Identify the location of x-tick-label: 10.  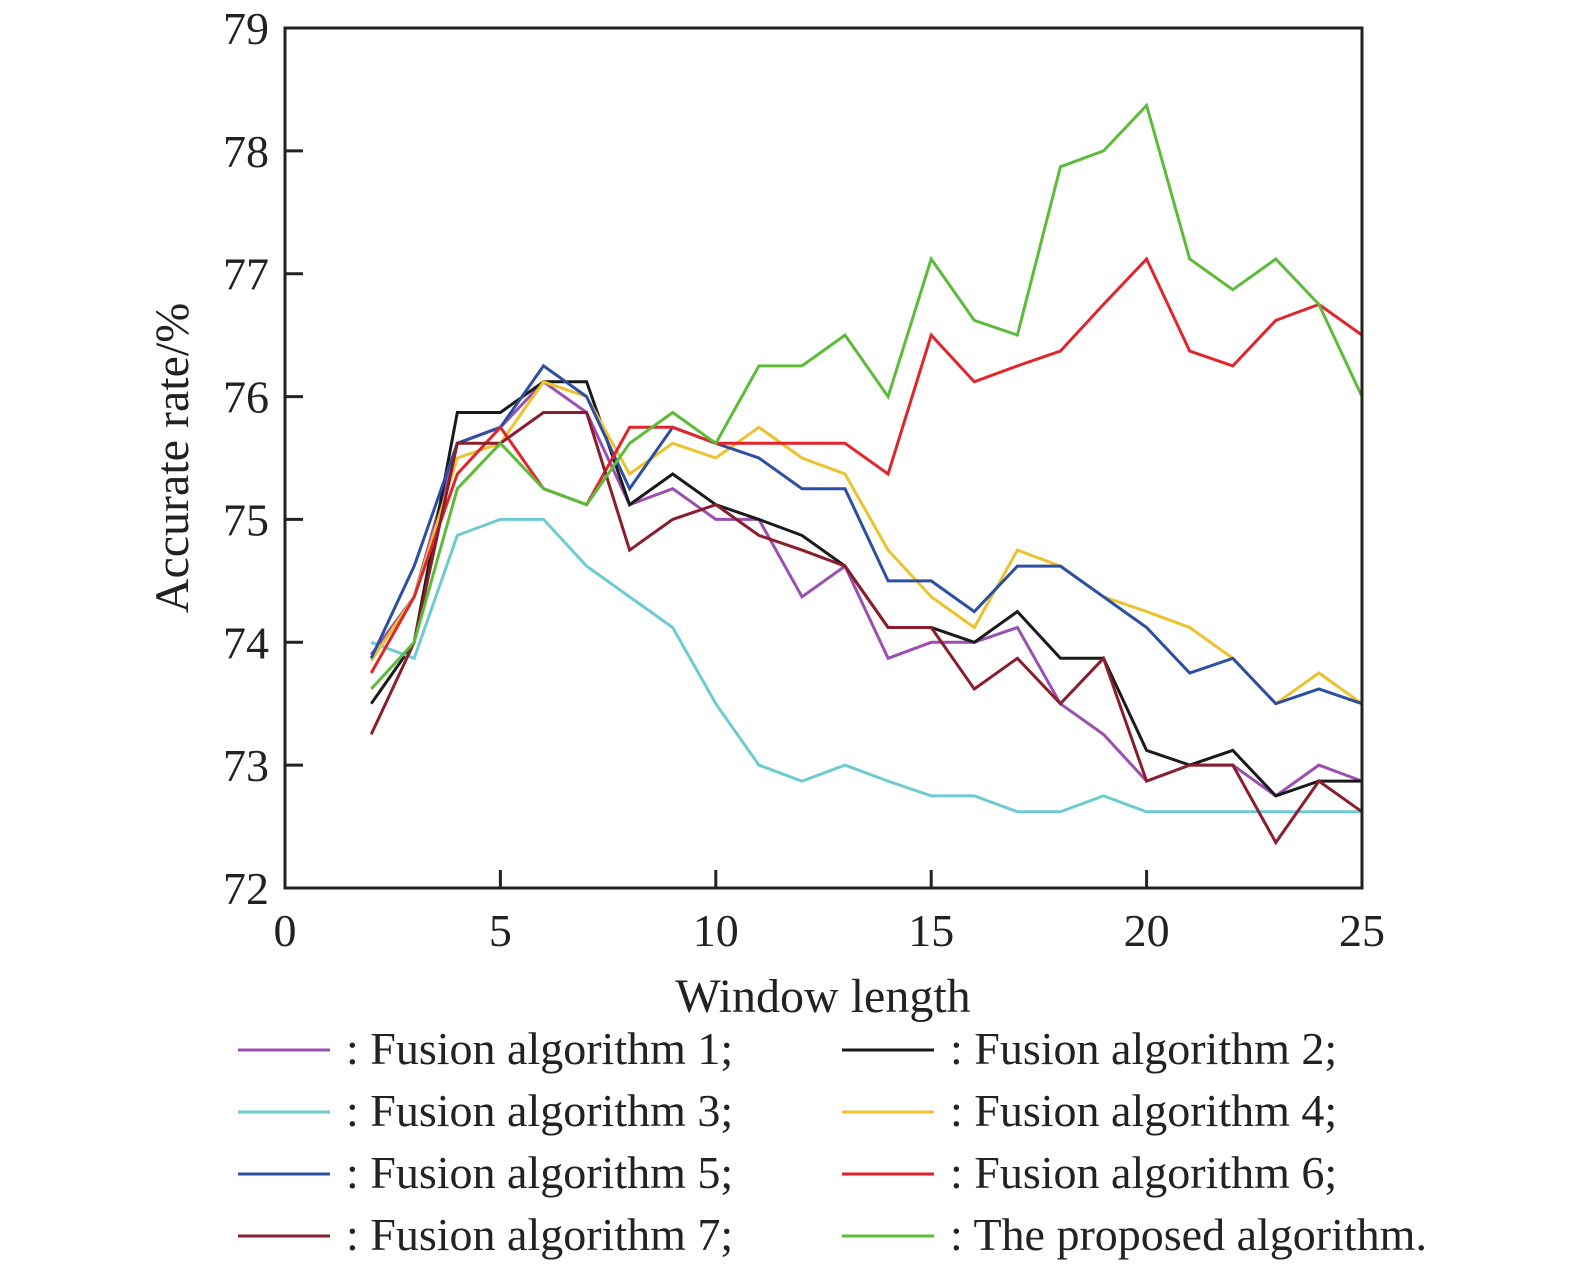
(716, 930).